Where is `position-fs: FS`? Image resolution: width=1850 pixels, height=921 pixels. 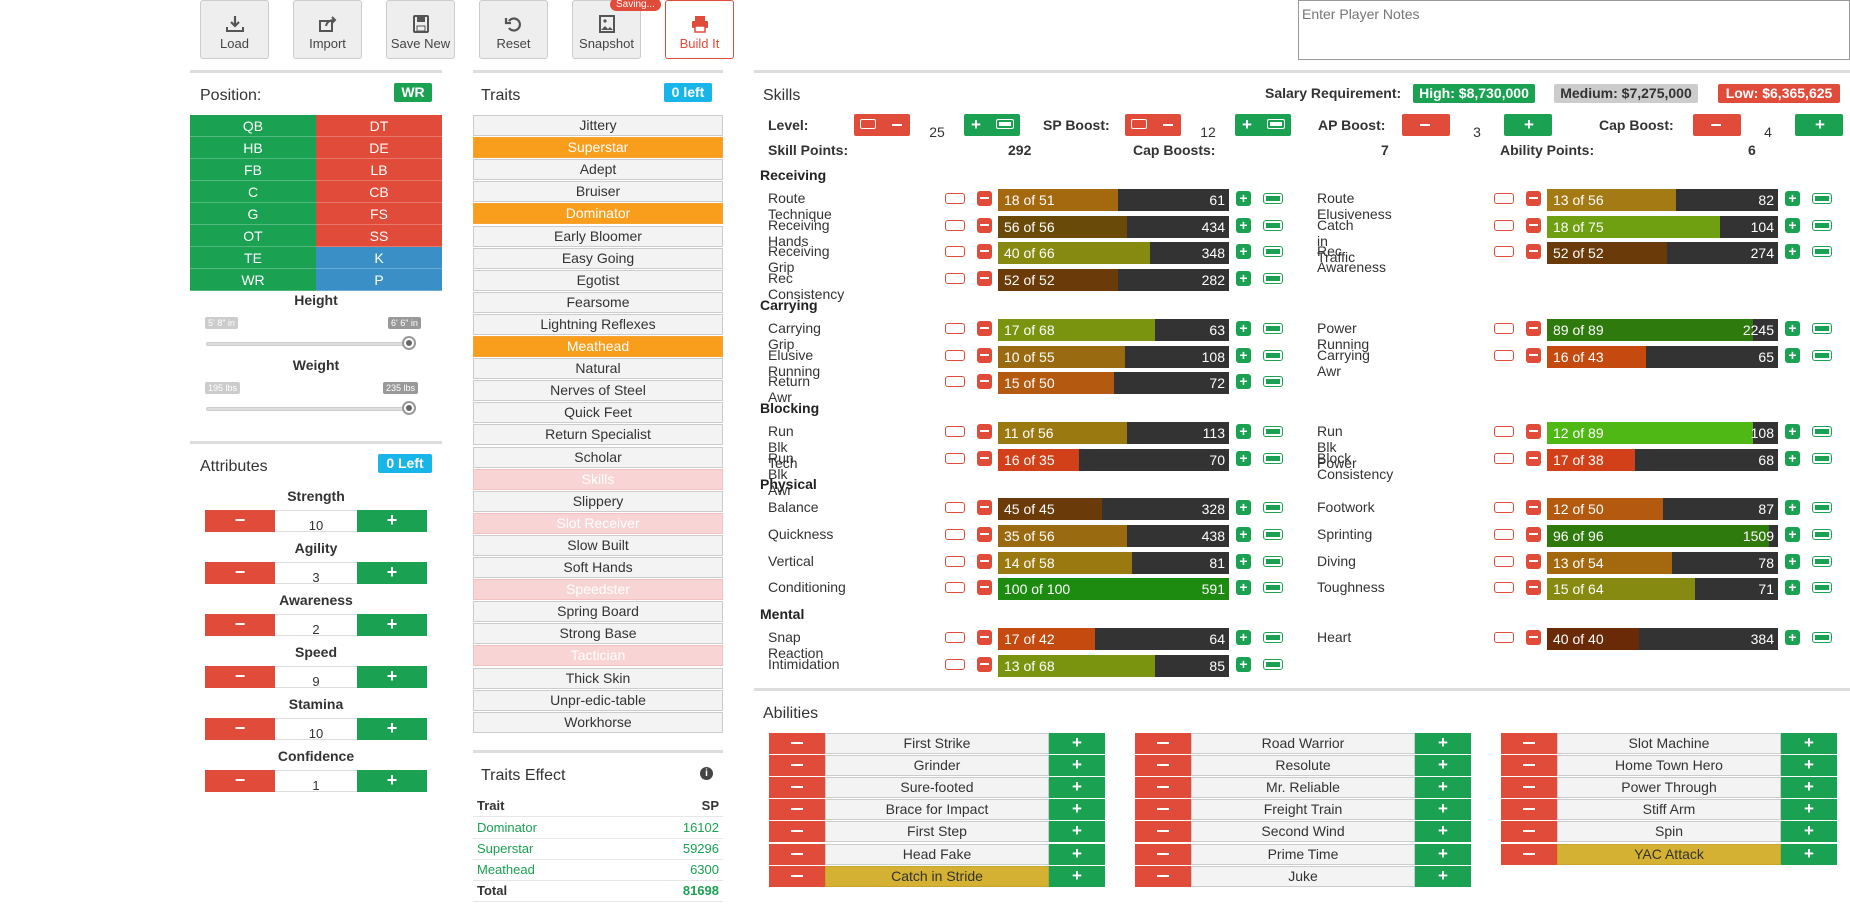
position-fs: FS is located at coordinates (379, 214).